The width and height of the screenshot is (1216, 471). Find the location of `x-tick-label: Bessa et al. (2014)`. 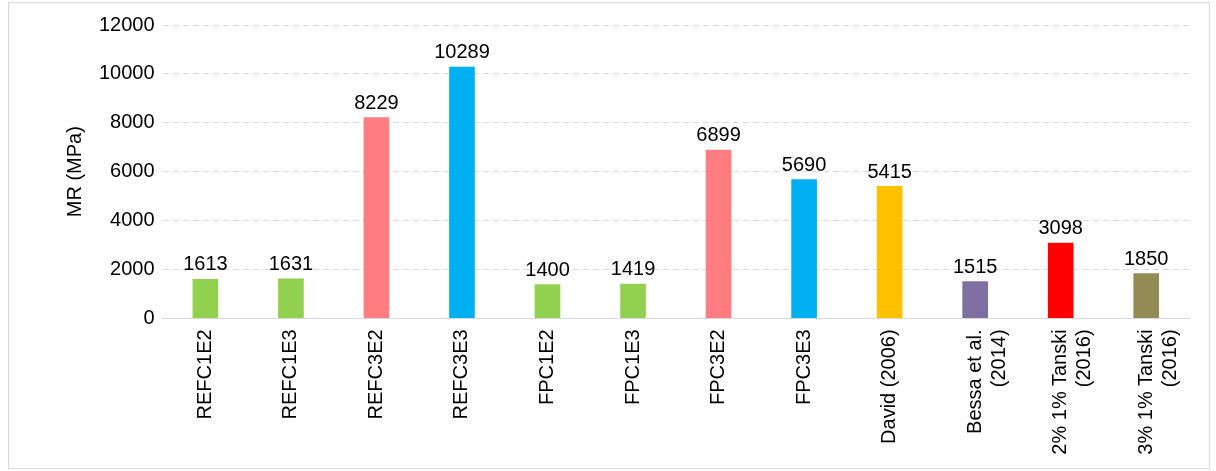

x-tick-label: Bessa et al. (2014) is located at coordinates (985, 381).